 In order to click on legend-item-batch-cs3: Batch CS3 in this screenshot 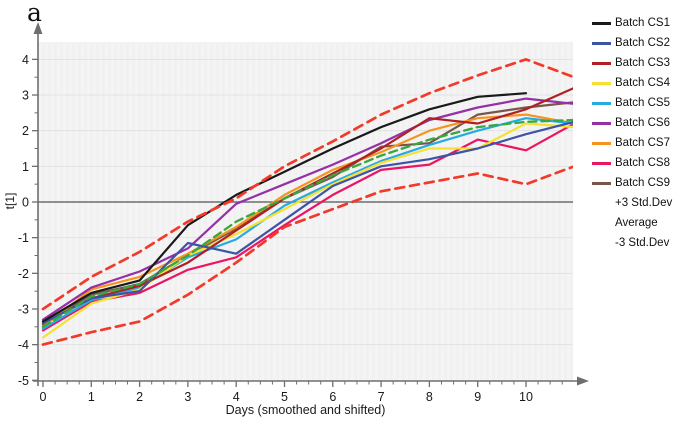, I will do `click(632, 63)`.